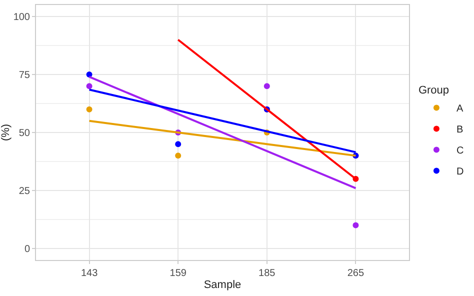  What do you see at coordinates (24, 191) in the screenshot?
I see `y-tick-label: 25` at bounding box center [24, 191].